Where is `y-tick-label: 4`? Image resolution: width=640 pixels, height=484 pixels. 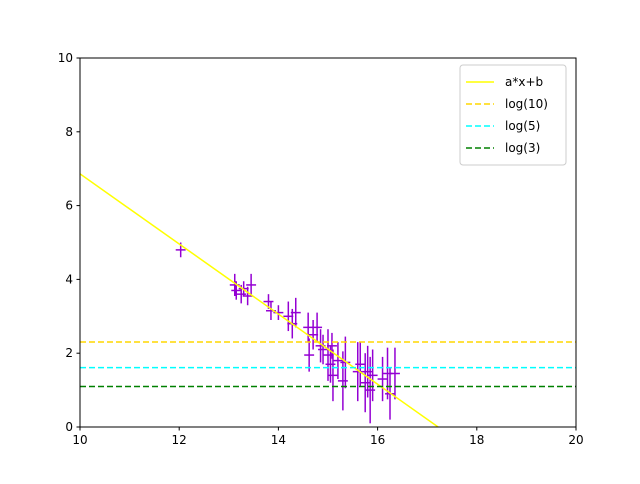
y-tick-label: 4 is located at coordinates (69, 279).